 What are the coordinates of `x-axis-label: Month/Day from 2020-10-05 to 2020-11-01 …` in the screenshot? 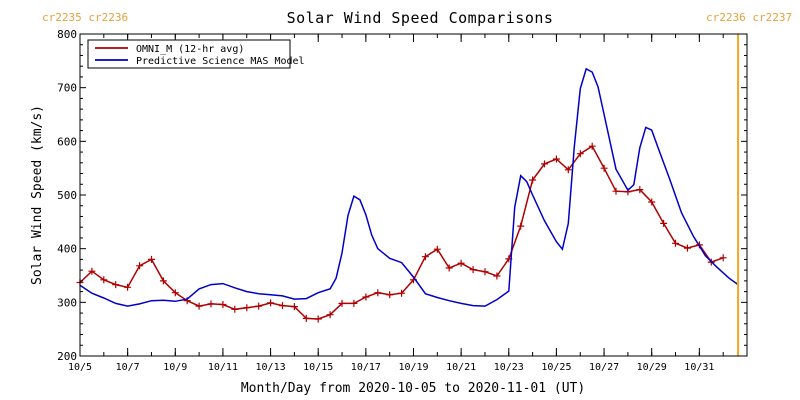 It's located at (413, 388).